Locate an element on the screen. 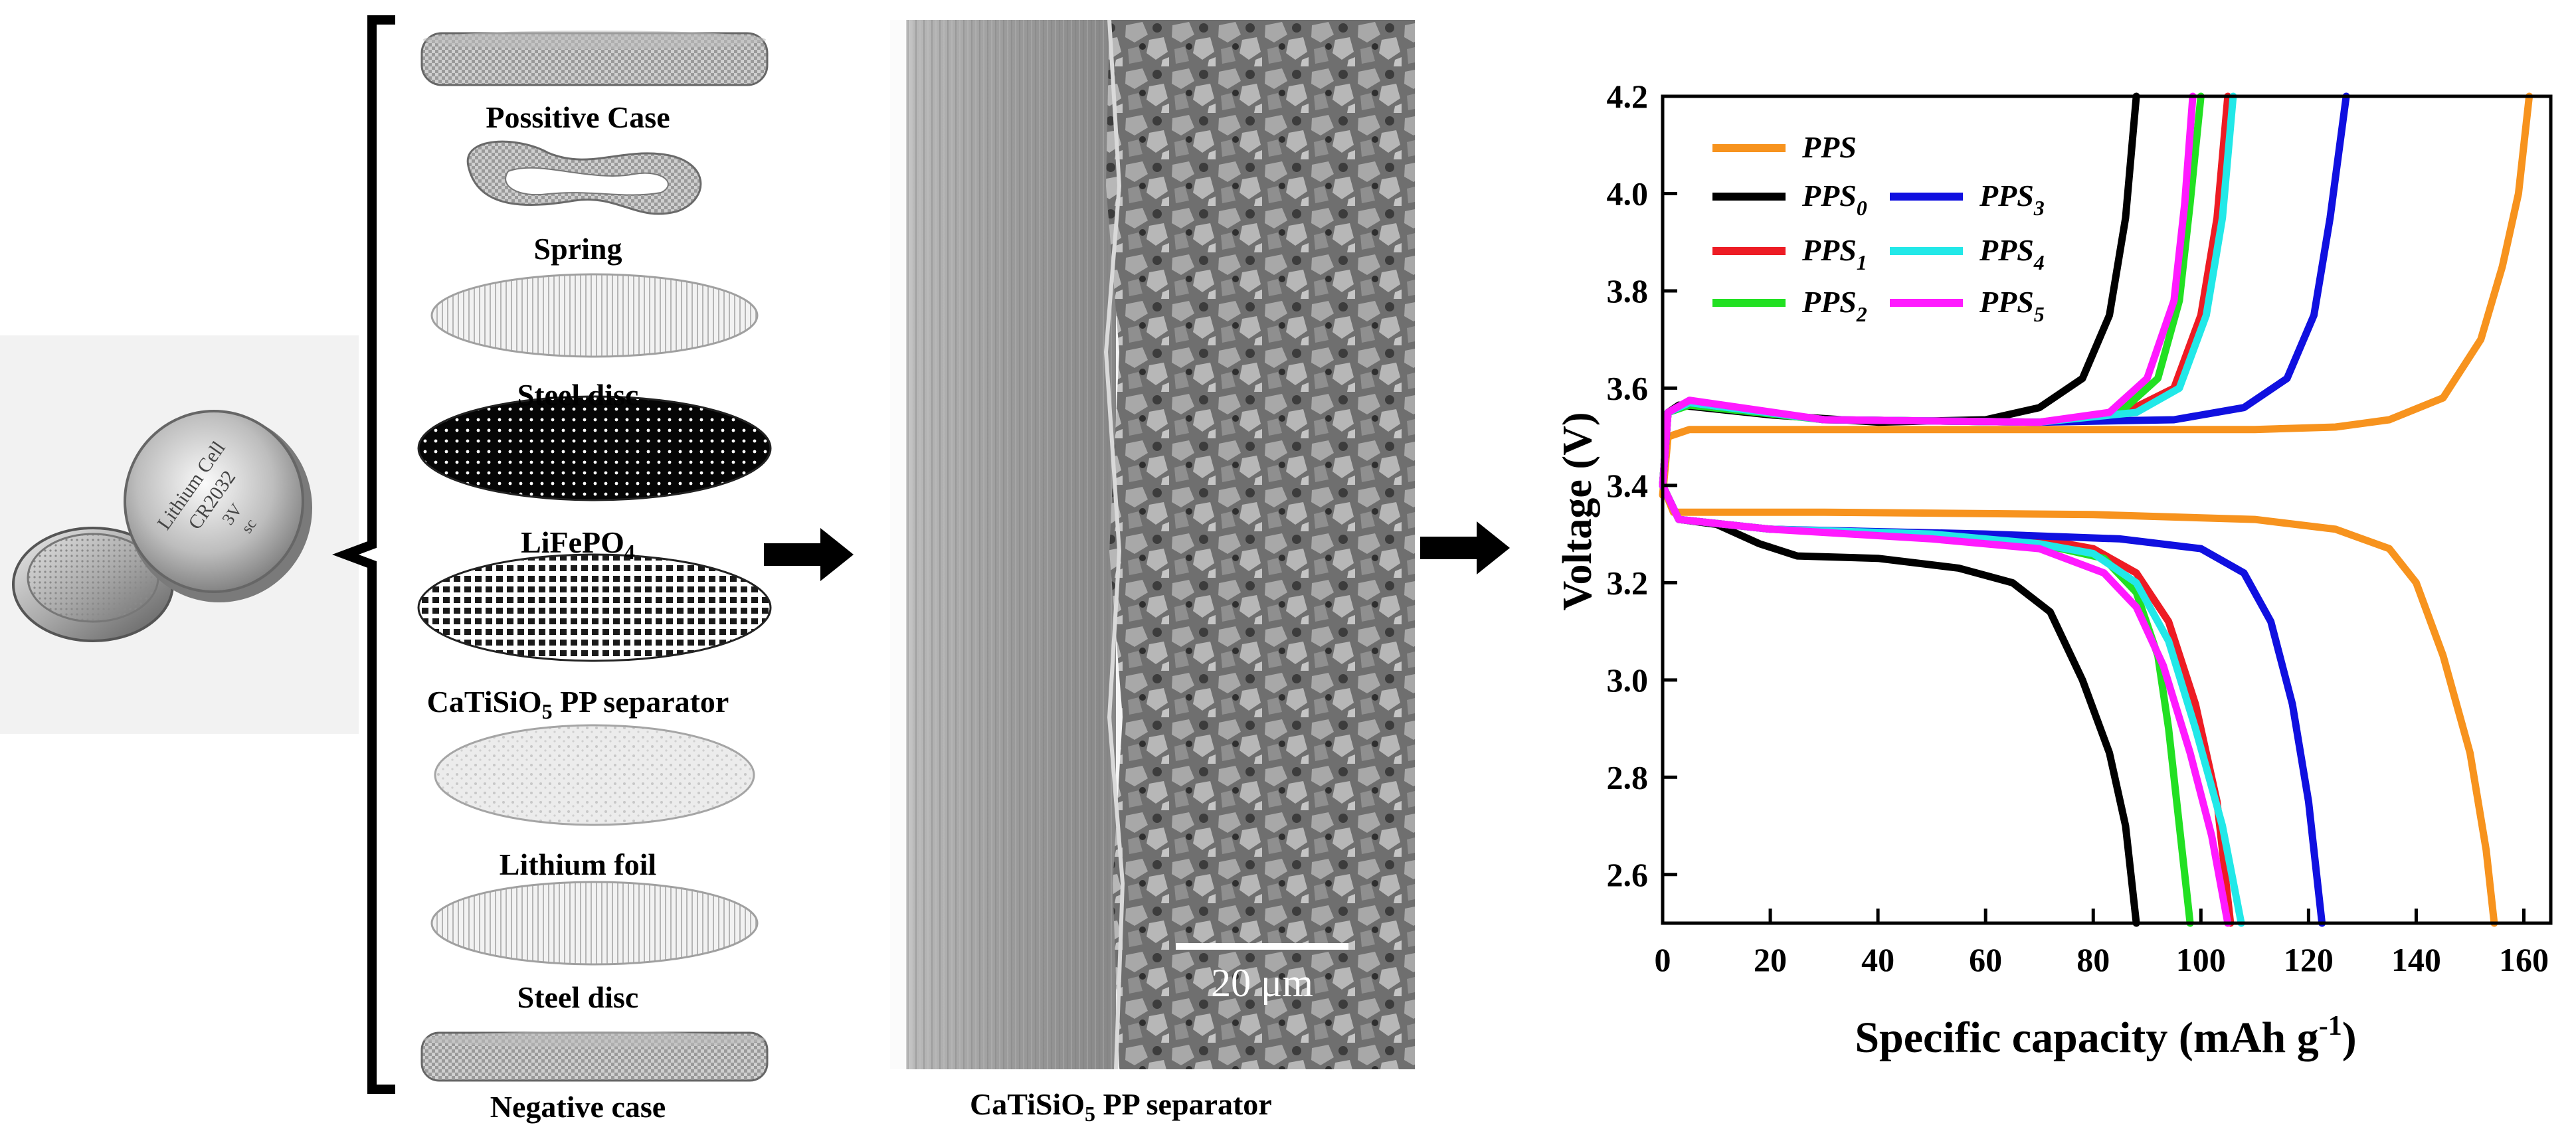 The width and height of the screenshot is (2576, 1143). series-pps2-discharge-line is located at coordinates (1926, 704).